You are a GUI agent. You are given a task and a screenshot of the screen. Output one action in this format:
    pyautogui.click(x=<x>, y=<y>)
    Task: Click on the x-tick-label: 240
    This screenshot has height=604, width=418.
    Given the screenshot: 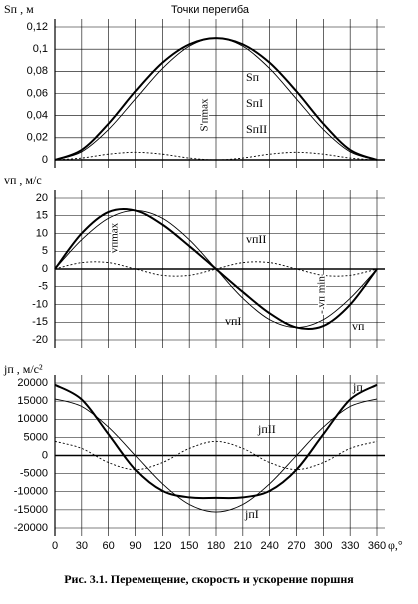 What is the action you would take?
    pyautogui.click(x=269, y=546)
    